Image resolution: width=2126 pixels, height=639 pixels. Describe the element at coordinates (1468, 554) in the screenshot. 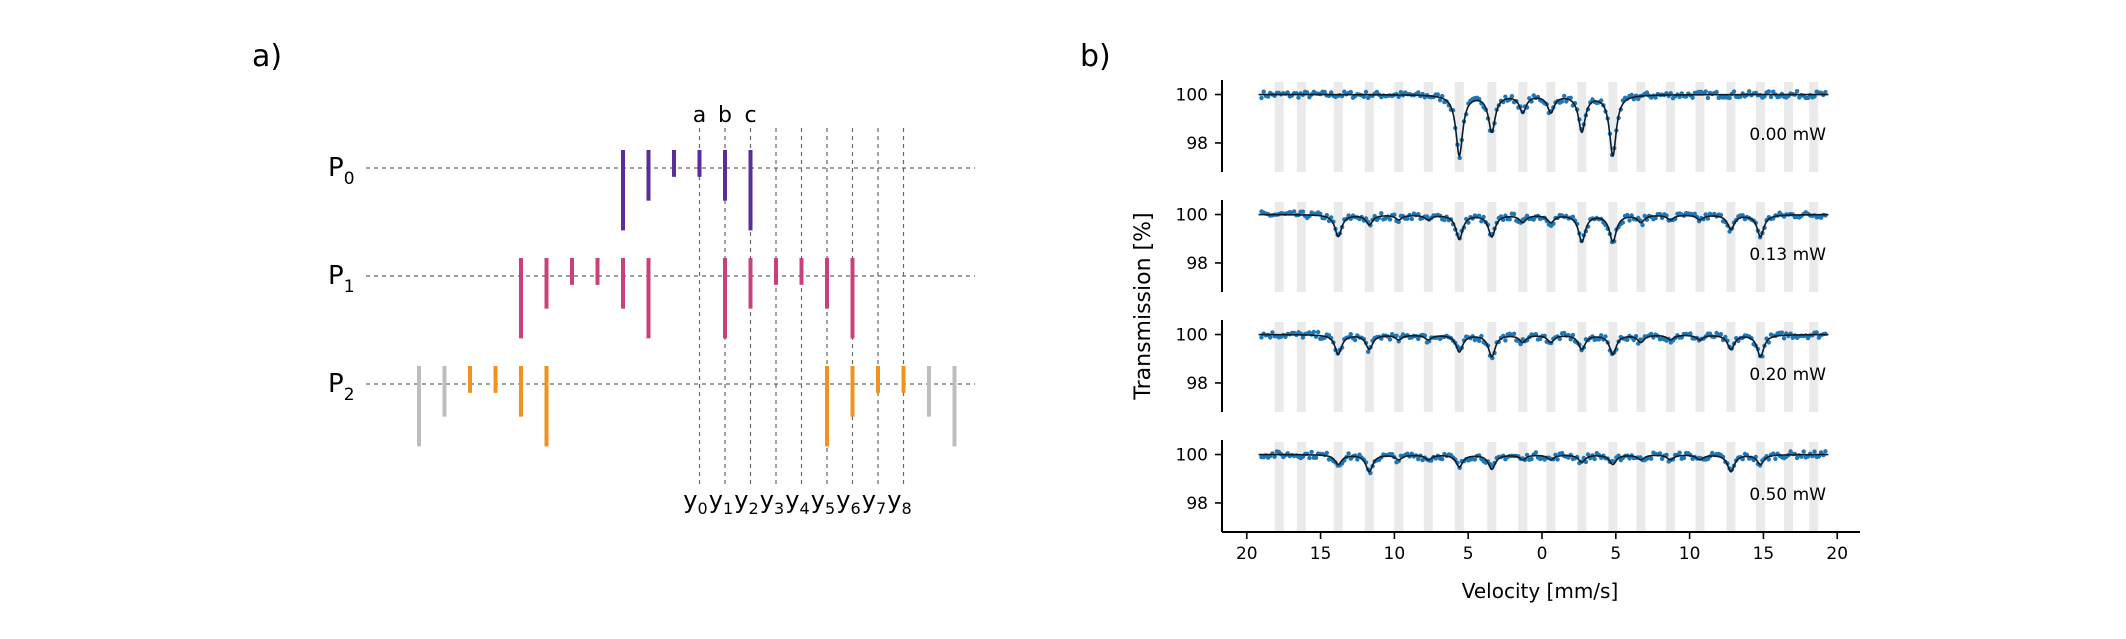

I see `x-tick-label: 5` at that location.